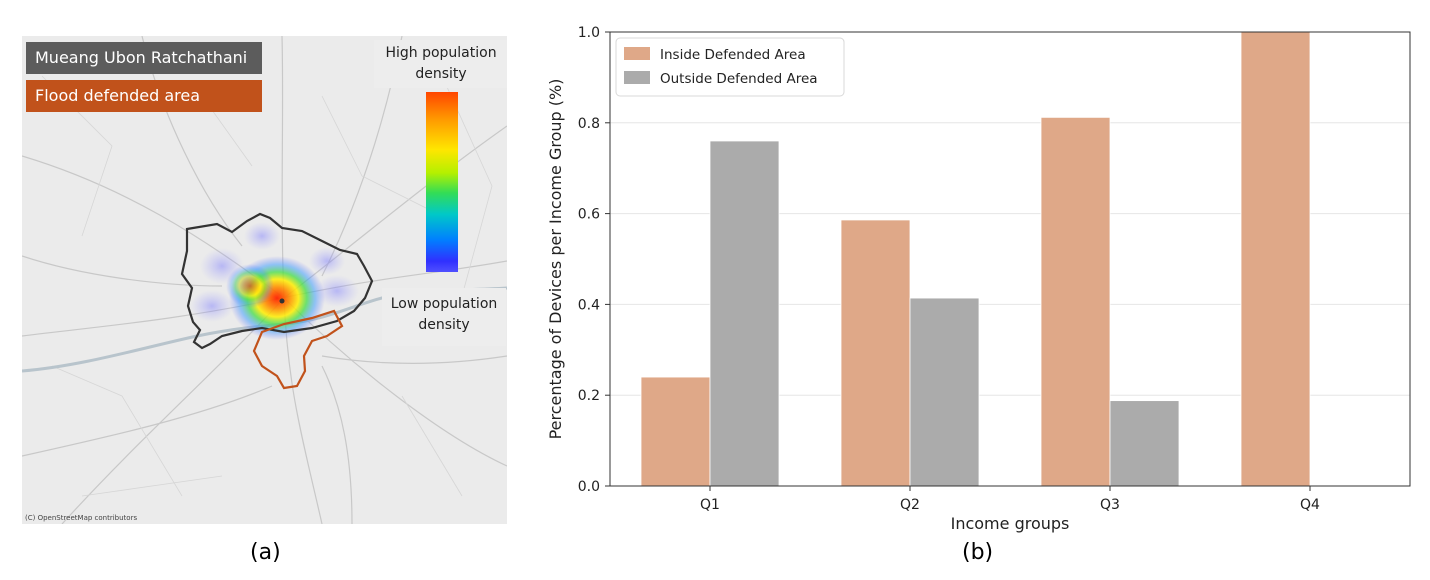 The height and width of the screenshot is (580, 1430). Describe the element at coordinates (442, 182) in the screenshot. I see `density-colorbar` at that location.